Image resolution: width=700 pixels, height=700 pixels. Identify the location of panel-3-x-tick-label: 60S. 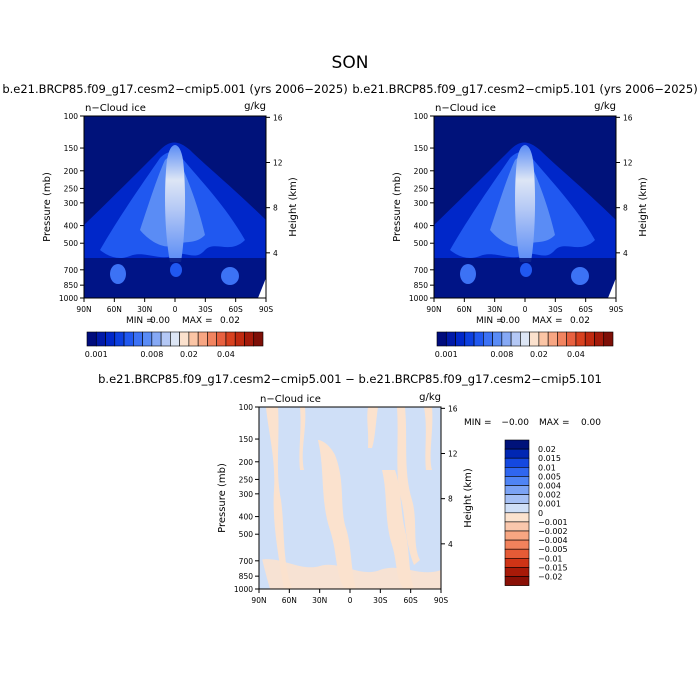
(411, 600).